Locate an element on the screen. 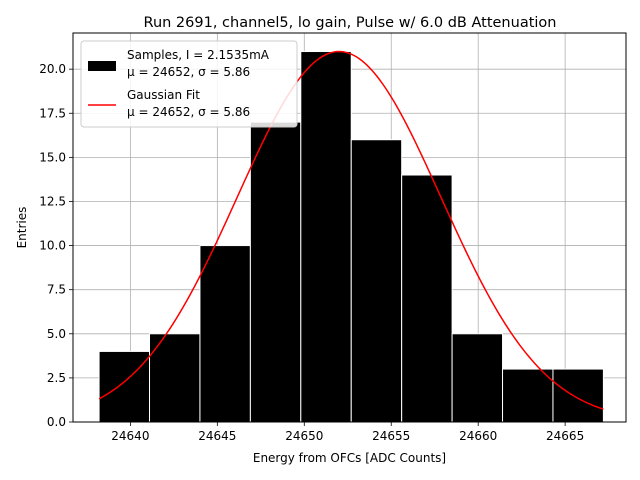 This screenshot has height=480, width=640. y-tick-label: 0.0 is located at coordinates (56, 422).